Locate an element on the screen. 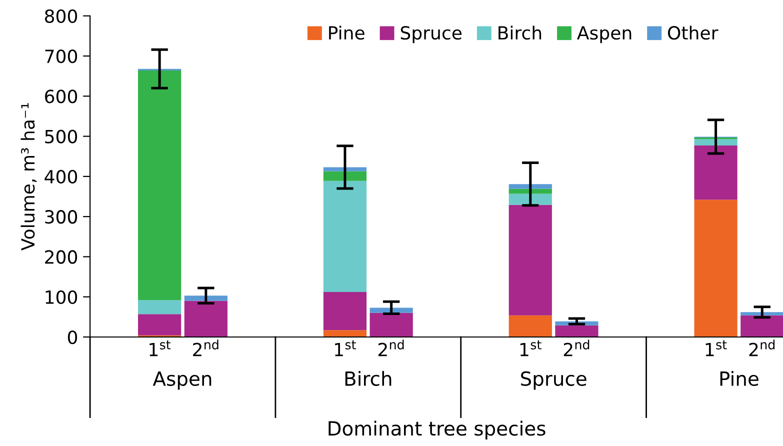 Image resolution: width=783 pixels, height=446 pixels. y-tick-label: 0 is located at coordinates (73, 337).